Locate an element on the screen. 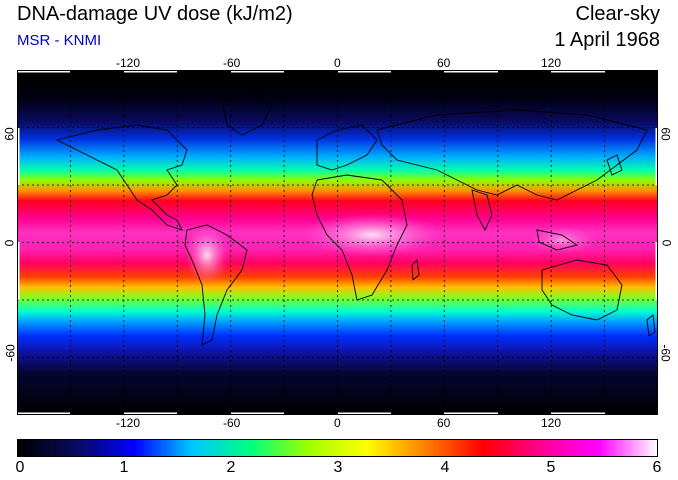  lat-tick-right: 60 is located at coordinates (665, 134).